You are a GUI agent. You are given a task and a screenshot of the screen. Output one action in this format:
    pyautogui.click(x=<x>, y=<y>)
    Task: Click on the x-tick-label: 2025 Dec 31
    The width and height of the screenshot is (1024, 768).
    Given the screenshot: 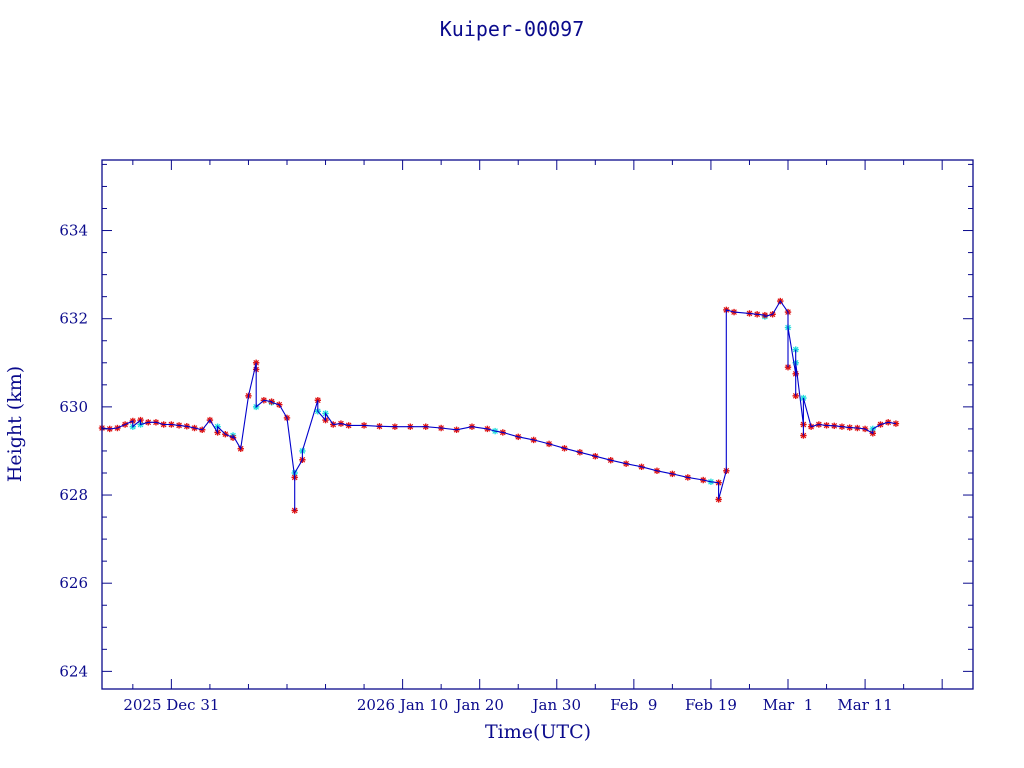 What is the action you would take?
    pyautogui.click(x=171, y=705)
    